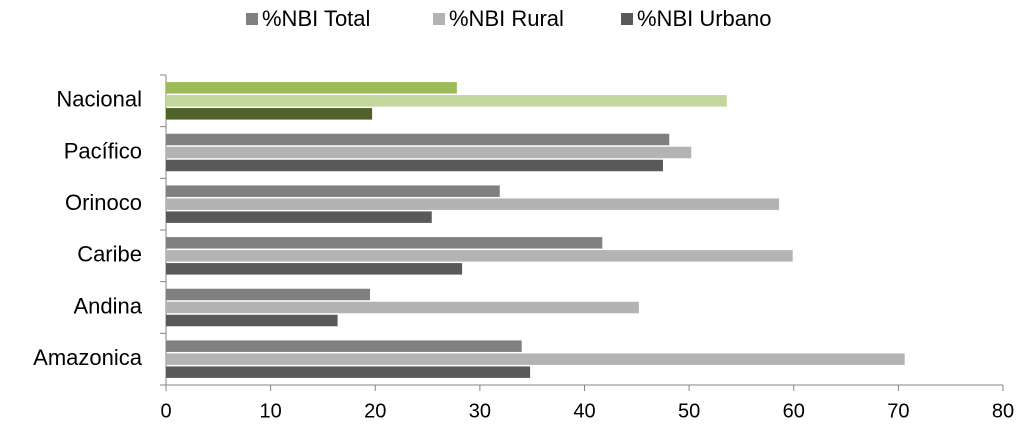 The height and width of the screenshot is (430, 1022). I want to click on y-tick-label: Andina, so click(107, 305).